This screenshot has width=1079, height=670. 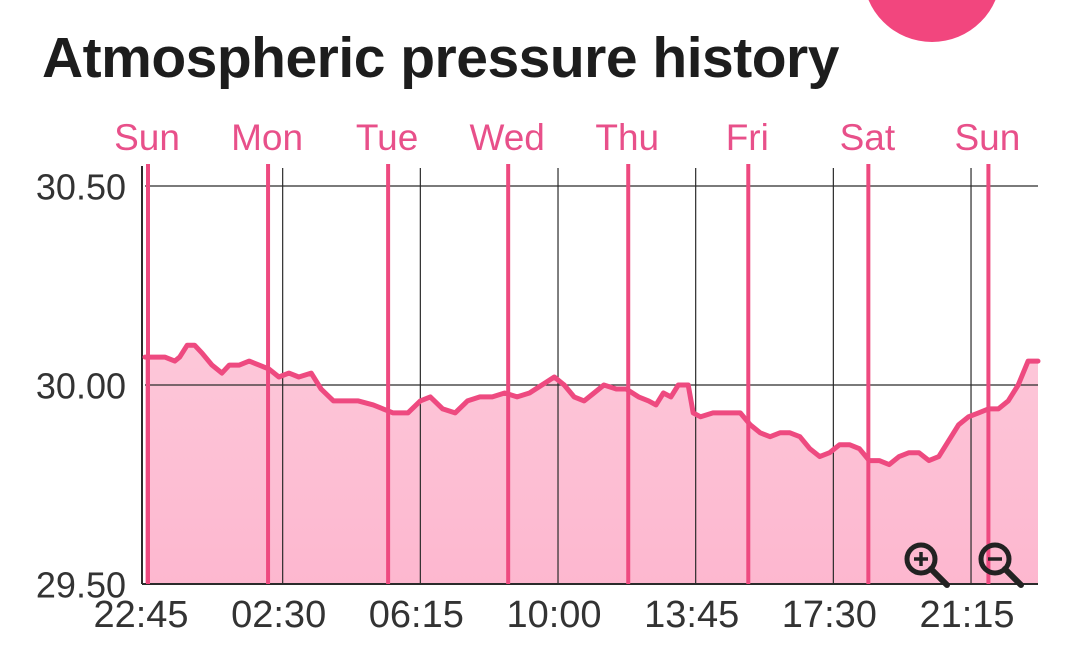 I want to click on x-tick-label: 21:15, so click(x=966, y=615).